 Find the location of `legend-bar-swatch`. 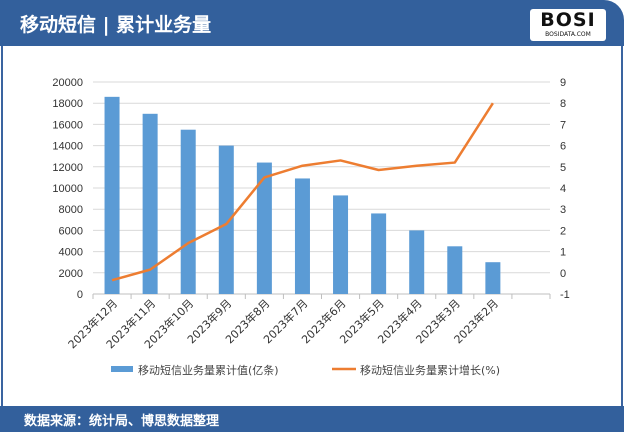

legend-bar-swatch is located at coordinates (122, 369).